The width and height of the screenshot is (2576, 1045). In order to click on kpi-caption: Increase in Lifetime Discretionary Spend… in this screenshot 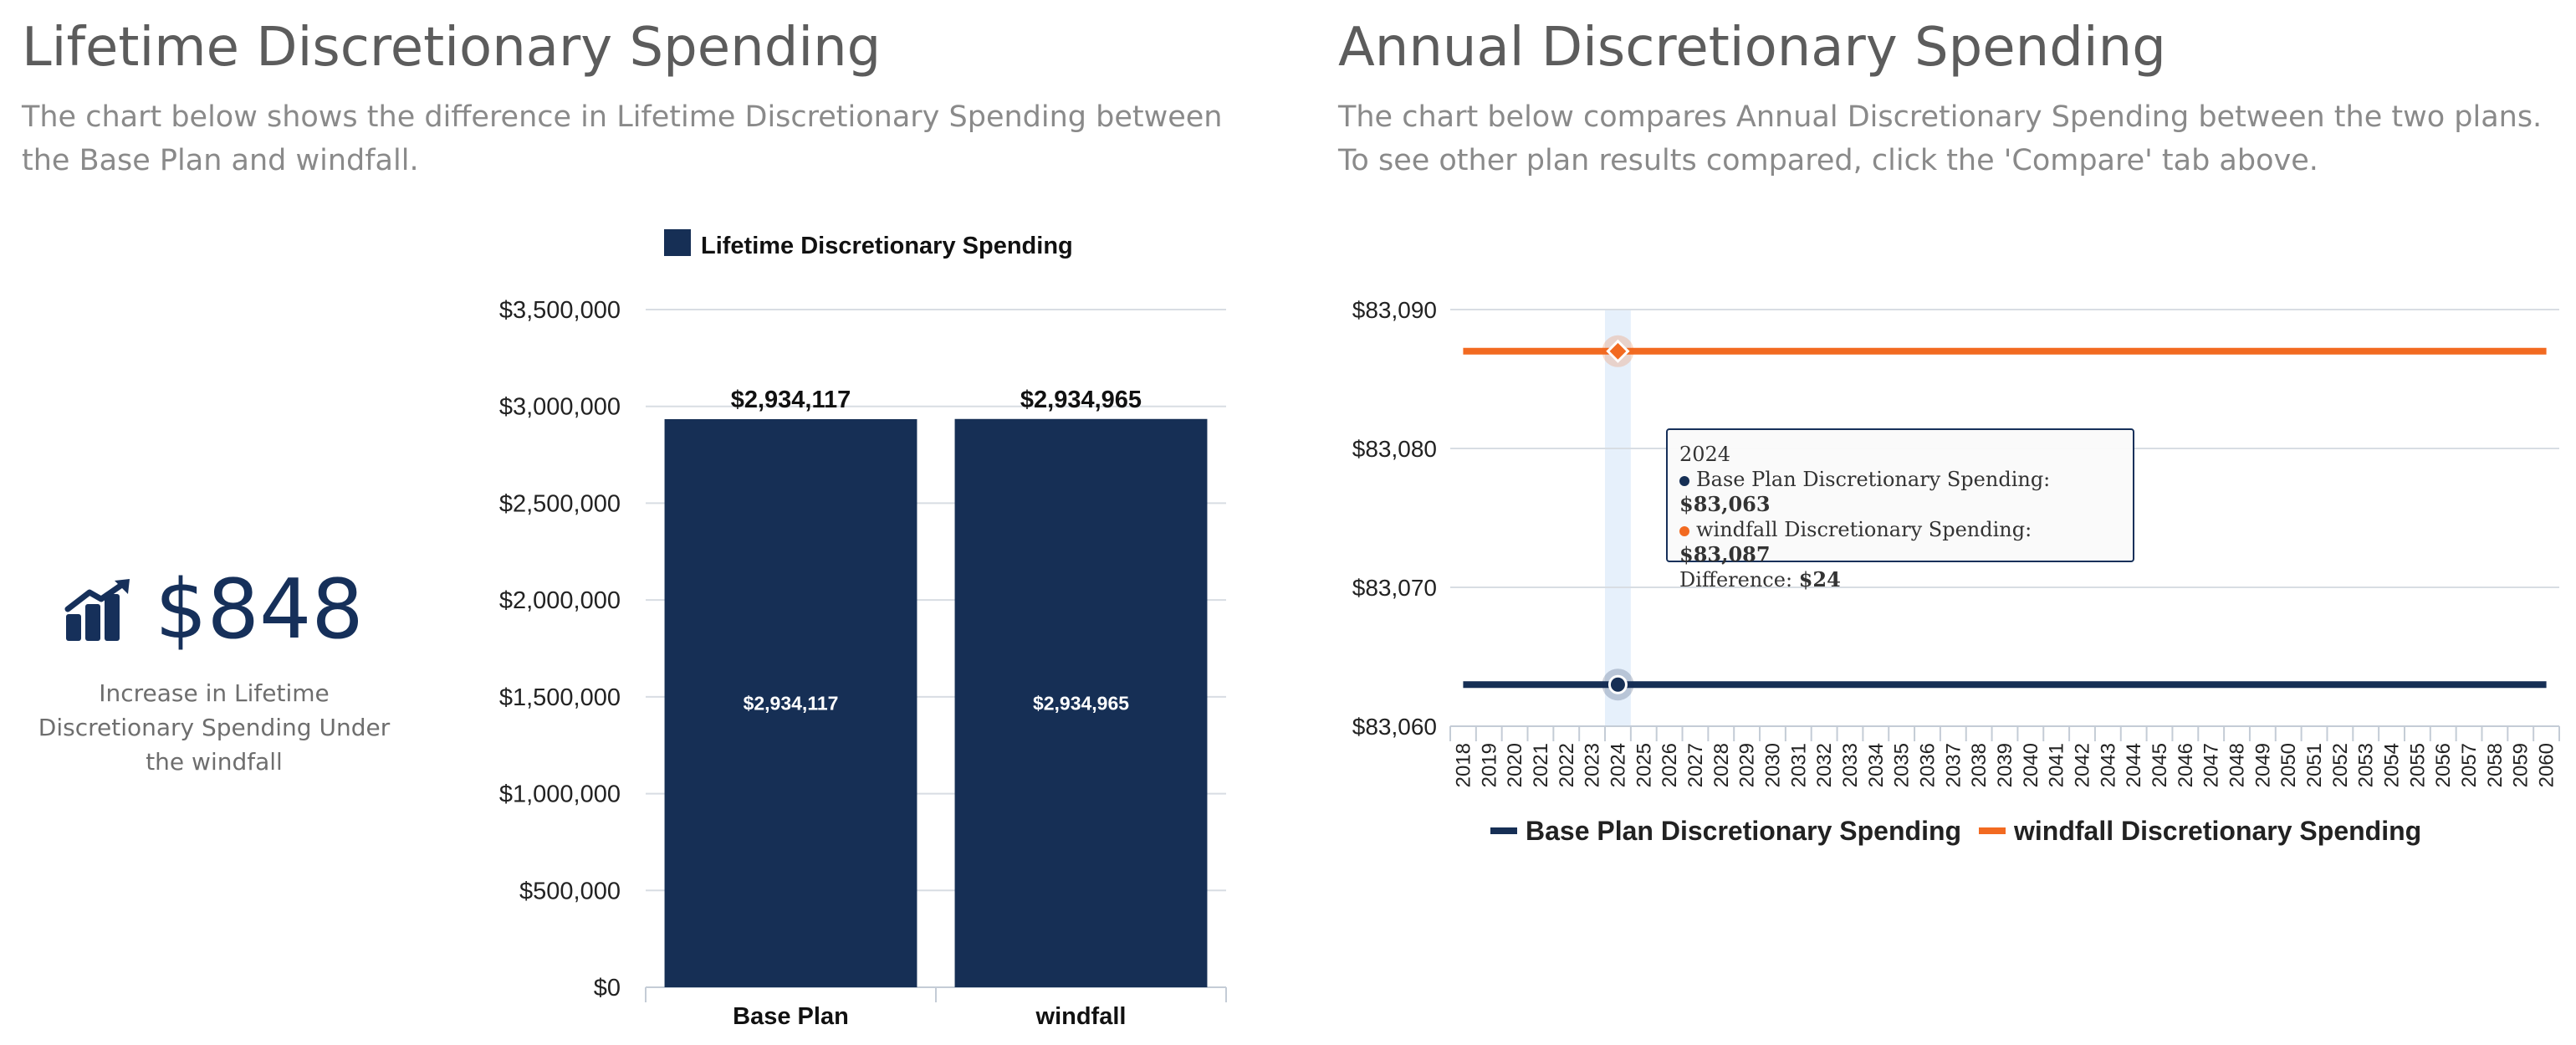, I will do `click(214, 727)`.